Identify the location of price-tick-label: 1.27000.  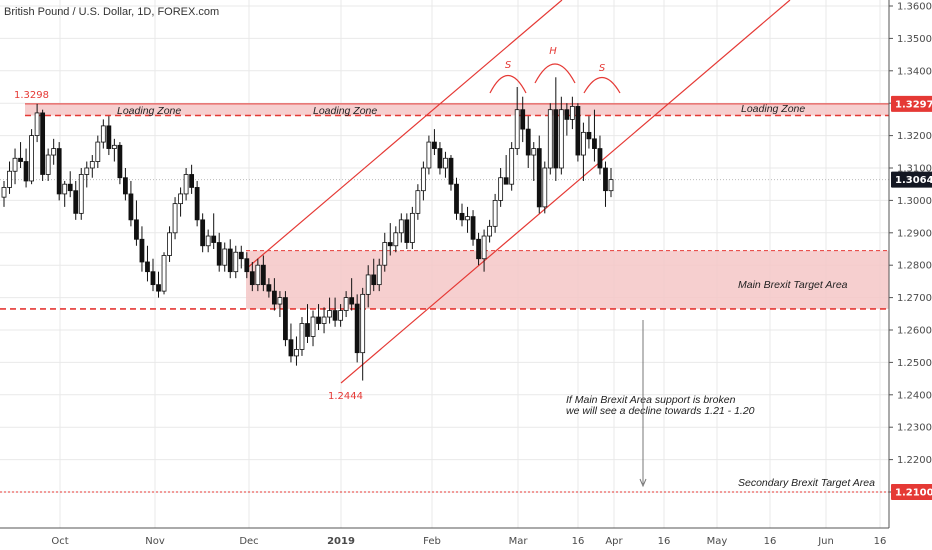
(914, 298).